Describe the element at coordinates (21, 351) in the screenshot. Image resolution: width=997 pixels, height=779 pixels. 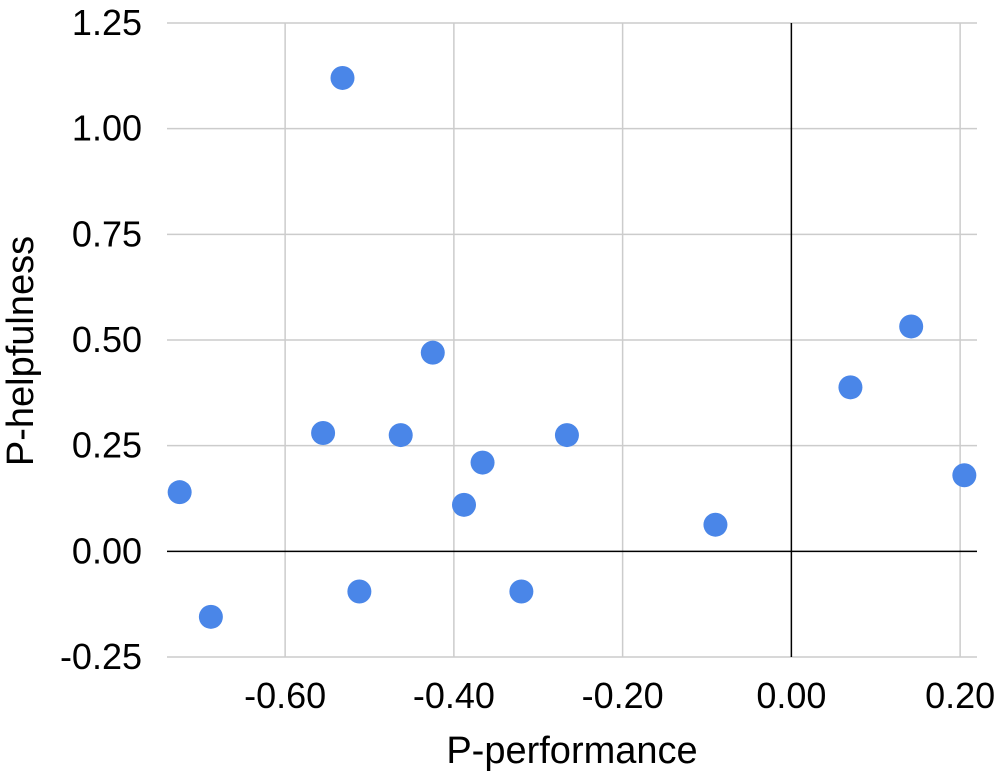
I see `y-axis-title: P-helpfulness` at that location.